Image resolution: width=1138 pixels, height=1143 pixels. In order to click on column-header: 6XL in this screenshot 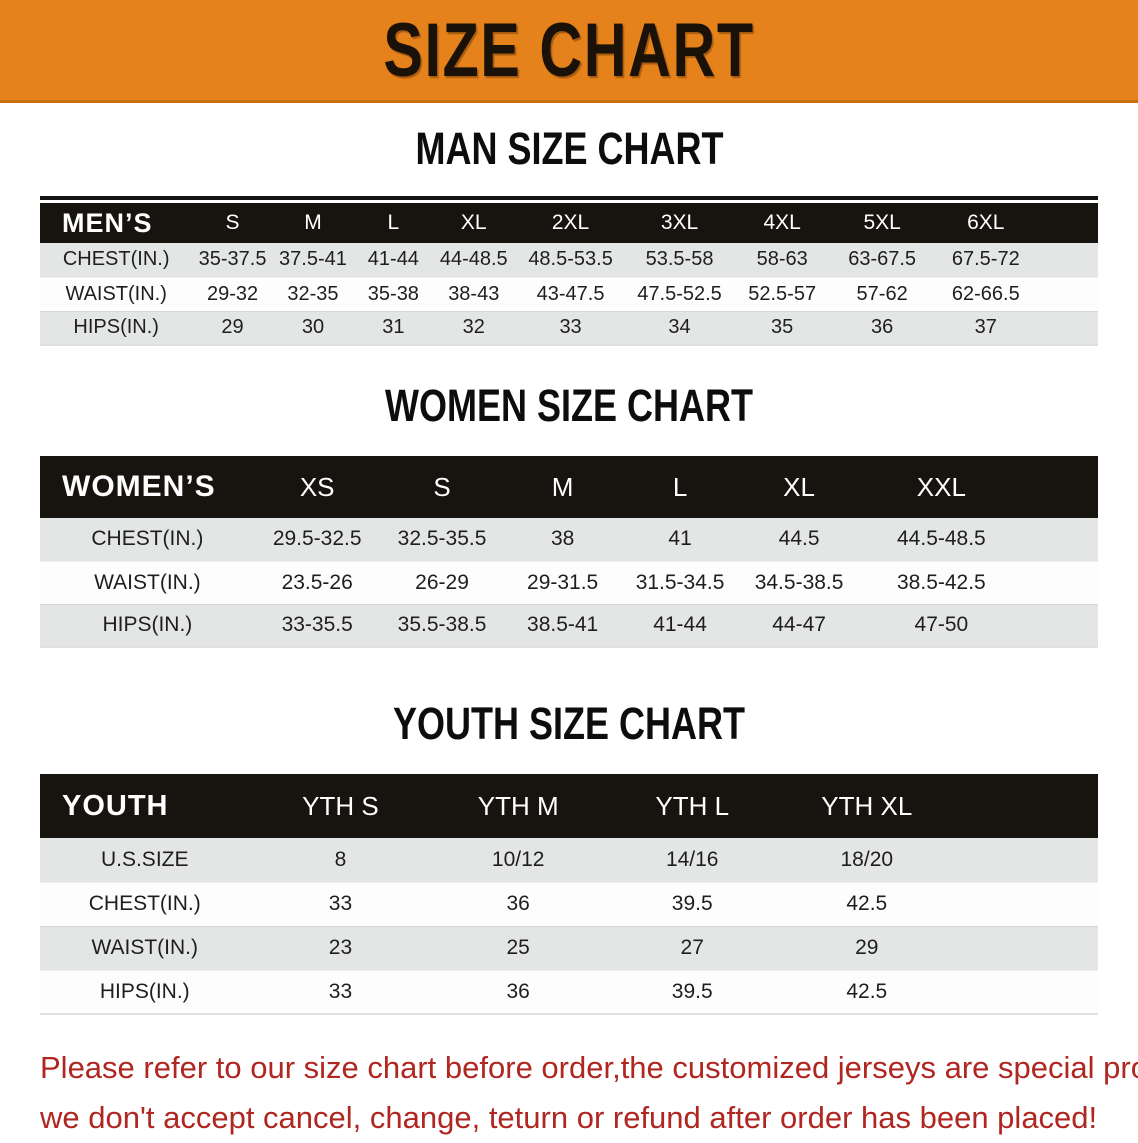, I will do `click(985, 223)`.